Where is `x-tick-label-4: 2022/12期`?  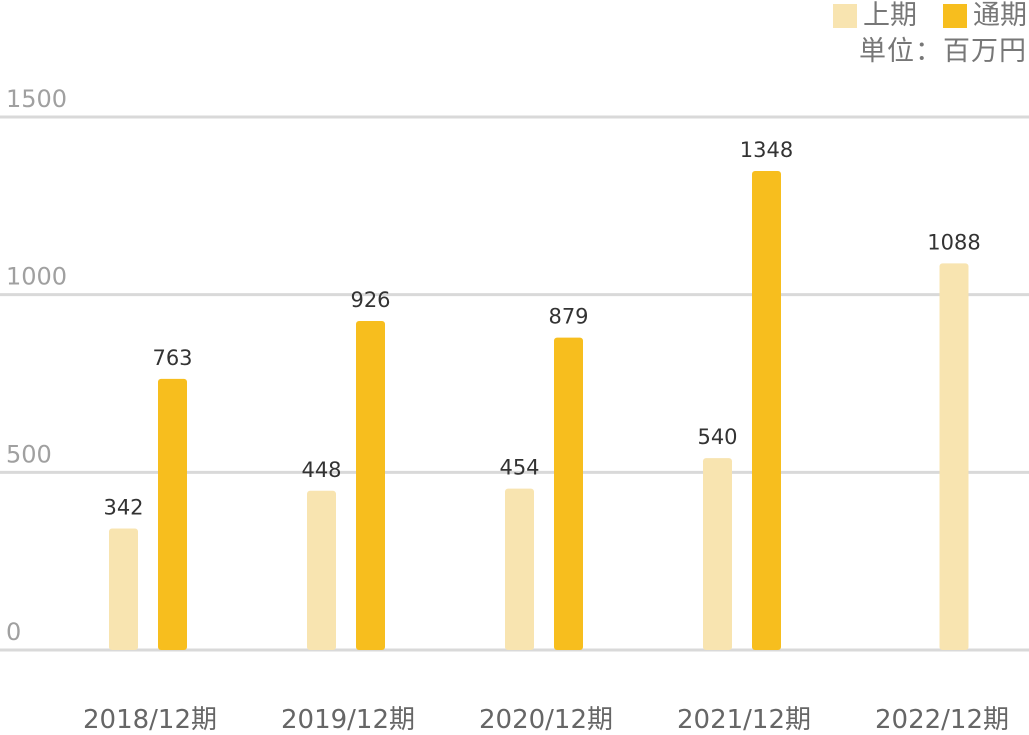
x-tick-label-4: 2022/12期 is located at coordinates (942, 720).